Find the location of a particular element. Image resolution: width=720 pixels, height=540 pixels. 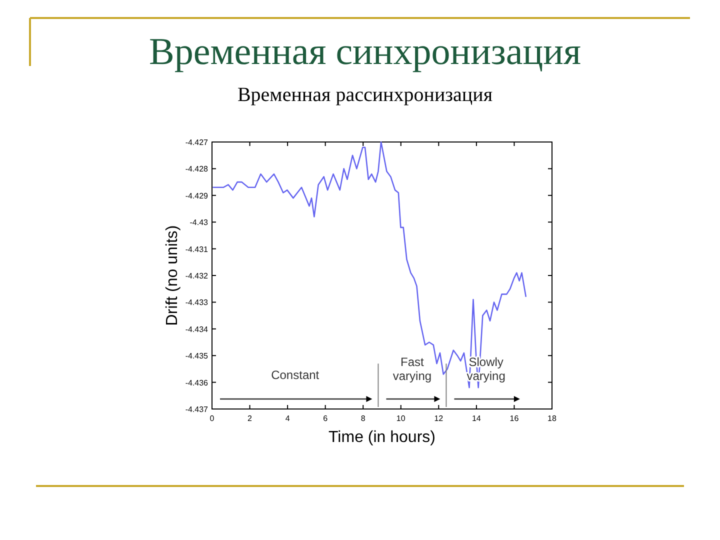

y-tick-label: -4.436 is located at coordinates (197, 383).